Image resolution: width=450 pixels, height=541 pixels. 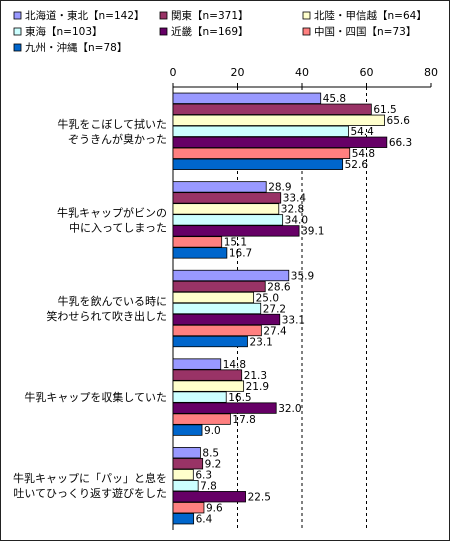 What do you see at coordinates (203, 475) in the screenshot?
I see `value-label: 6.3` at bounding box center [203, 475].